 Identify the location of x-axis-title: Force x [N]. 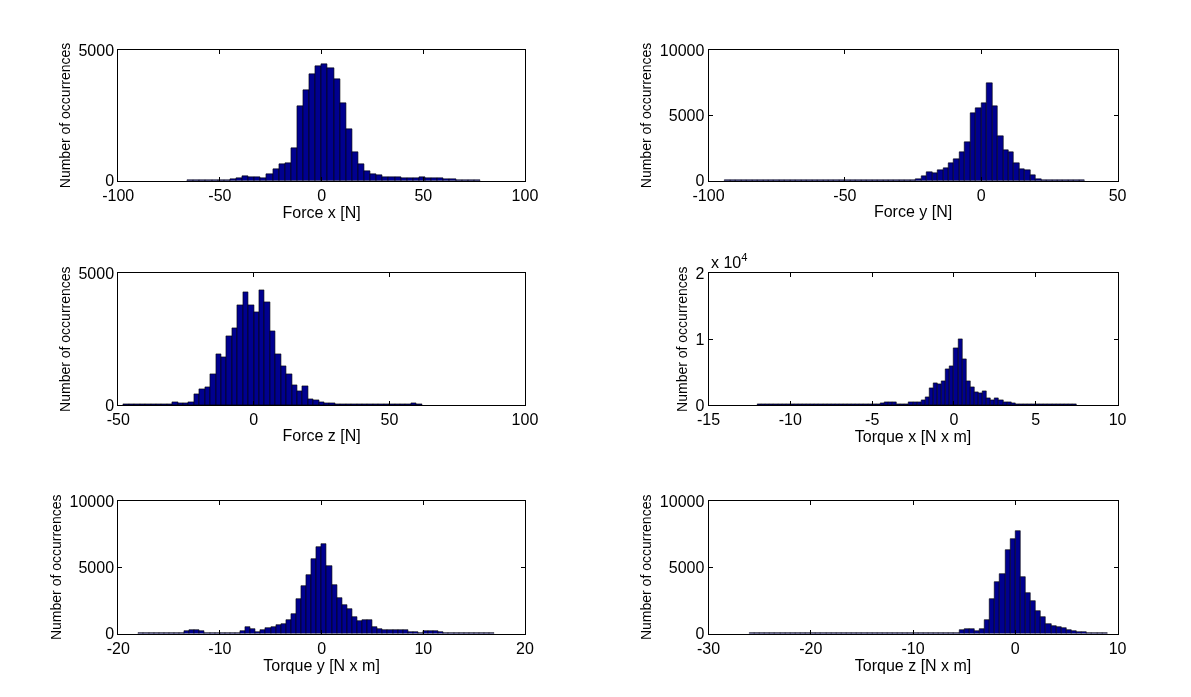
(321, 212).